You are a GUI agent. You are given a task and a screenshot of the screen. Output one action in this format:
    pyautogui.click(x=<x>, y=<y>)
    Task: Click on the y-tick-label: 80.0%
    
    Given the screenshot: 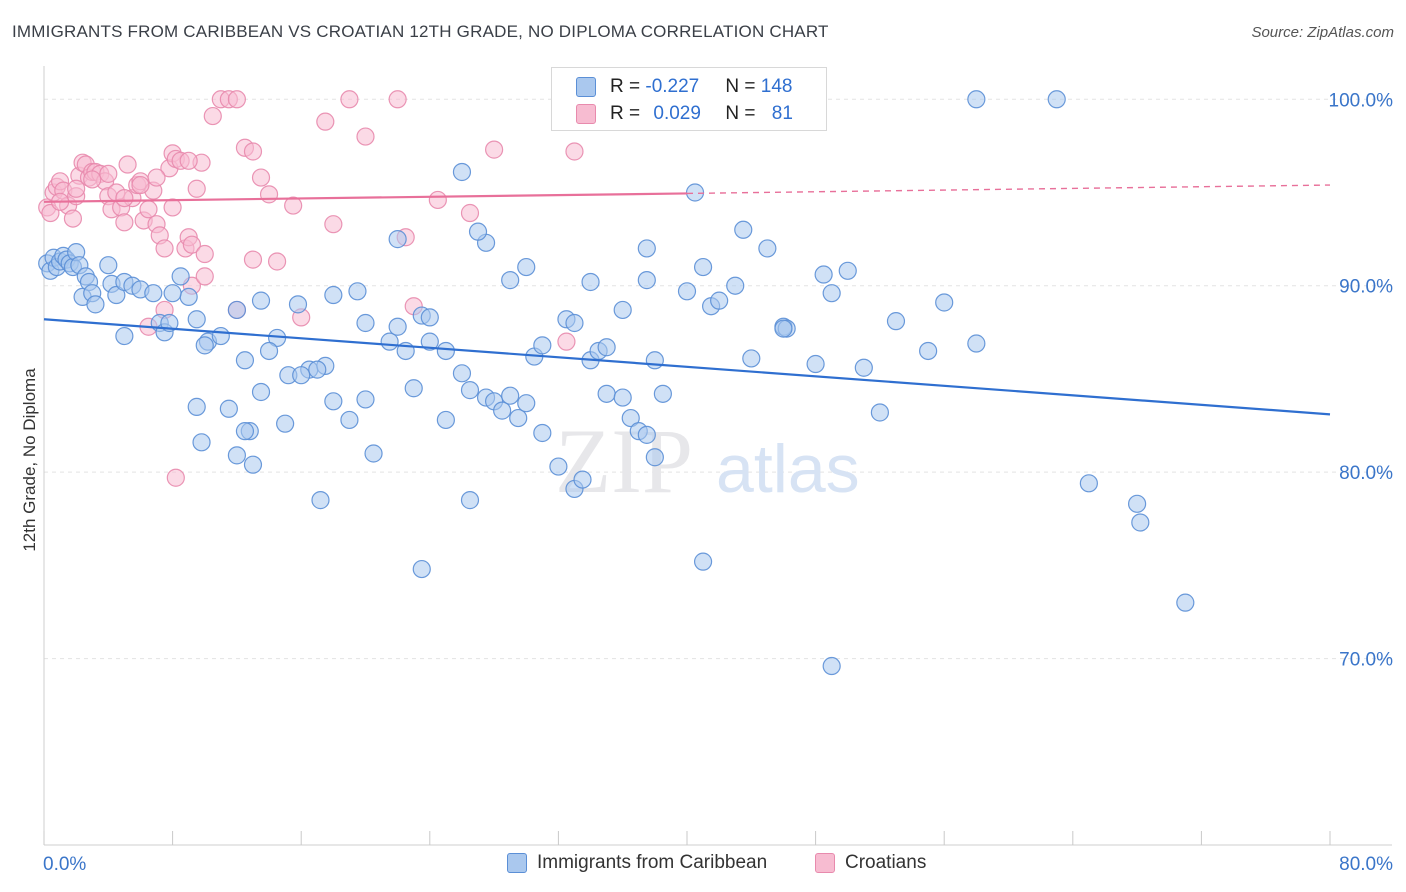 What is the action you would take?
    pyautogui.click(x=1366, y=473)
    